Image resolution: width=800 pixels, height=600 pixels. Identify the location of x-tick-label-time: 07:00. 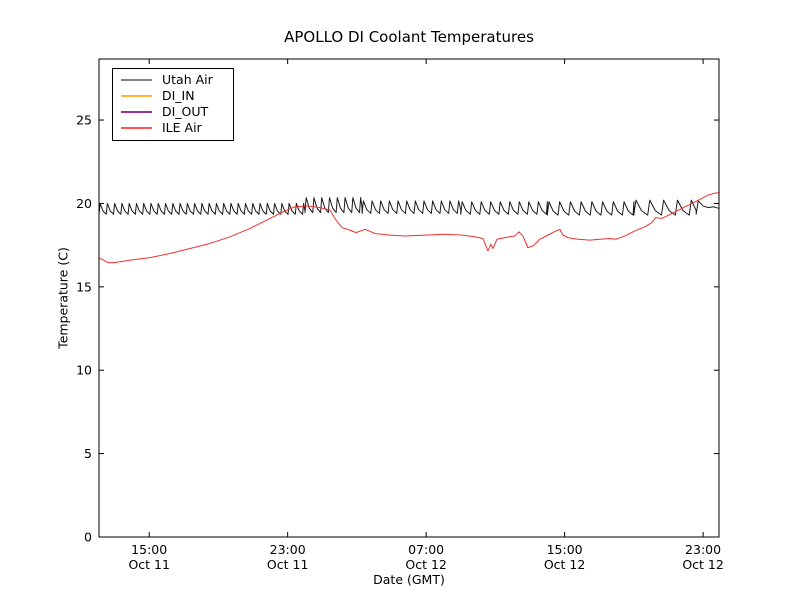
(426, 549).